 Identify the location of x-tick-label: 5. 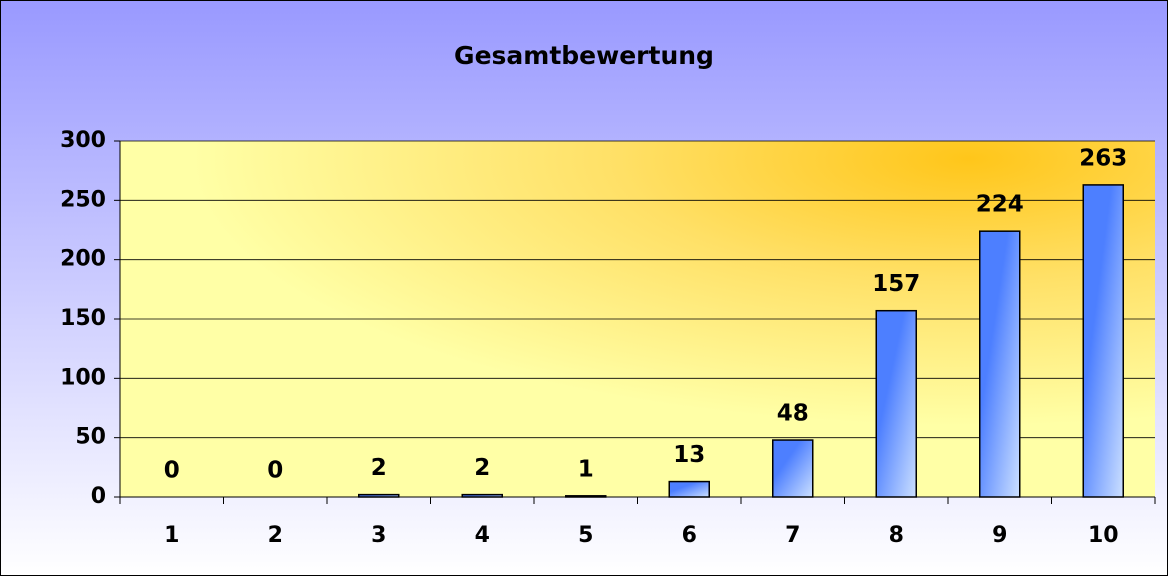
(585, 535).